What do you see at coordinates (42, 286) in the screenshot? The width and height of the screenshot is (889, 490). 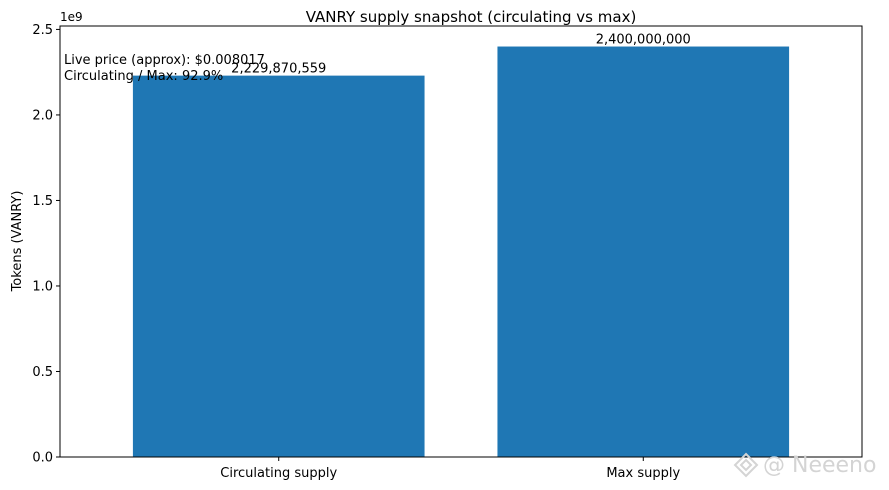 I see `y-tick-label-2: 1.0` at bounding box center [42, 286].